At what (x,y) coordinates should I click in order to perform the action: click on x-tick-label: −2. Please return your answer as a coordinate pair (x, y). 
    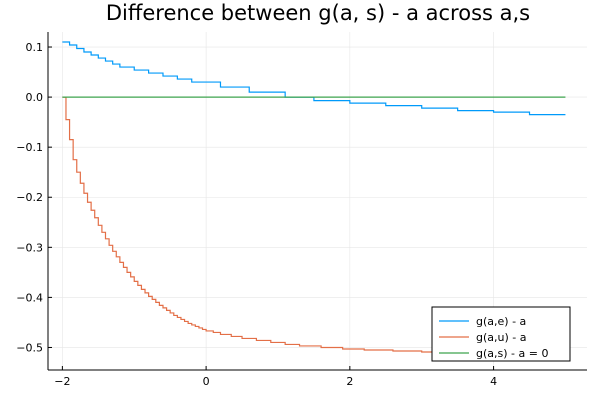
    Looking at the image, I should click on (62, 381).